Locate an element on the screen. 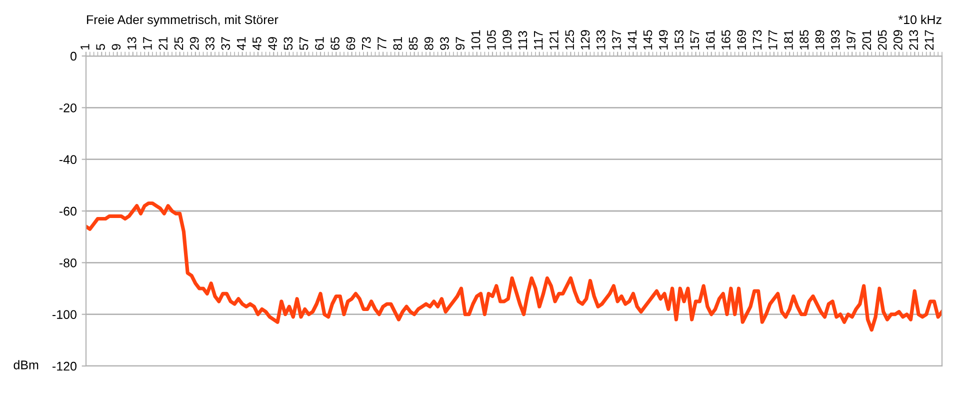 This screenshot has width=972, height=408. x-tick-label: 9 is located at coordinates (116, 47).